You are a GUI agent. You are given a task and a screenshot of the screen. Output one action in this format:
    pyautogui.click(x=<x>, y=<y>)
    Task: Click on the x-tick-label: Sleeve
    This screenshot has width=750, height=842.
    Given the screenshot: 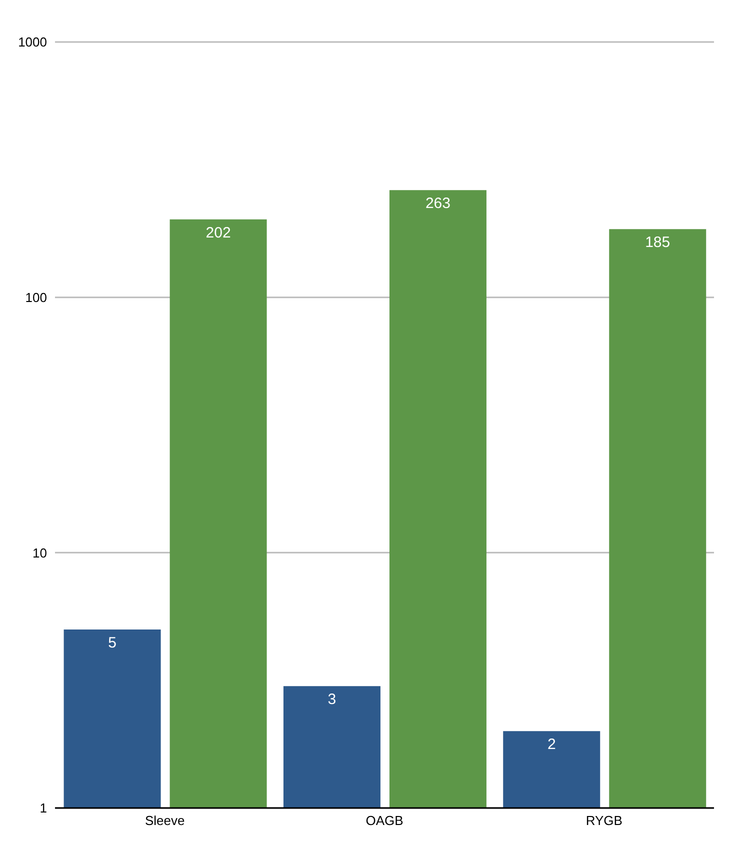 What is the action you would take?
    pyautogui.click(x=164, y=820)
    